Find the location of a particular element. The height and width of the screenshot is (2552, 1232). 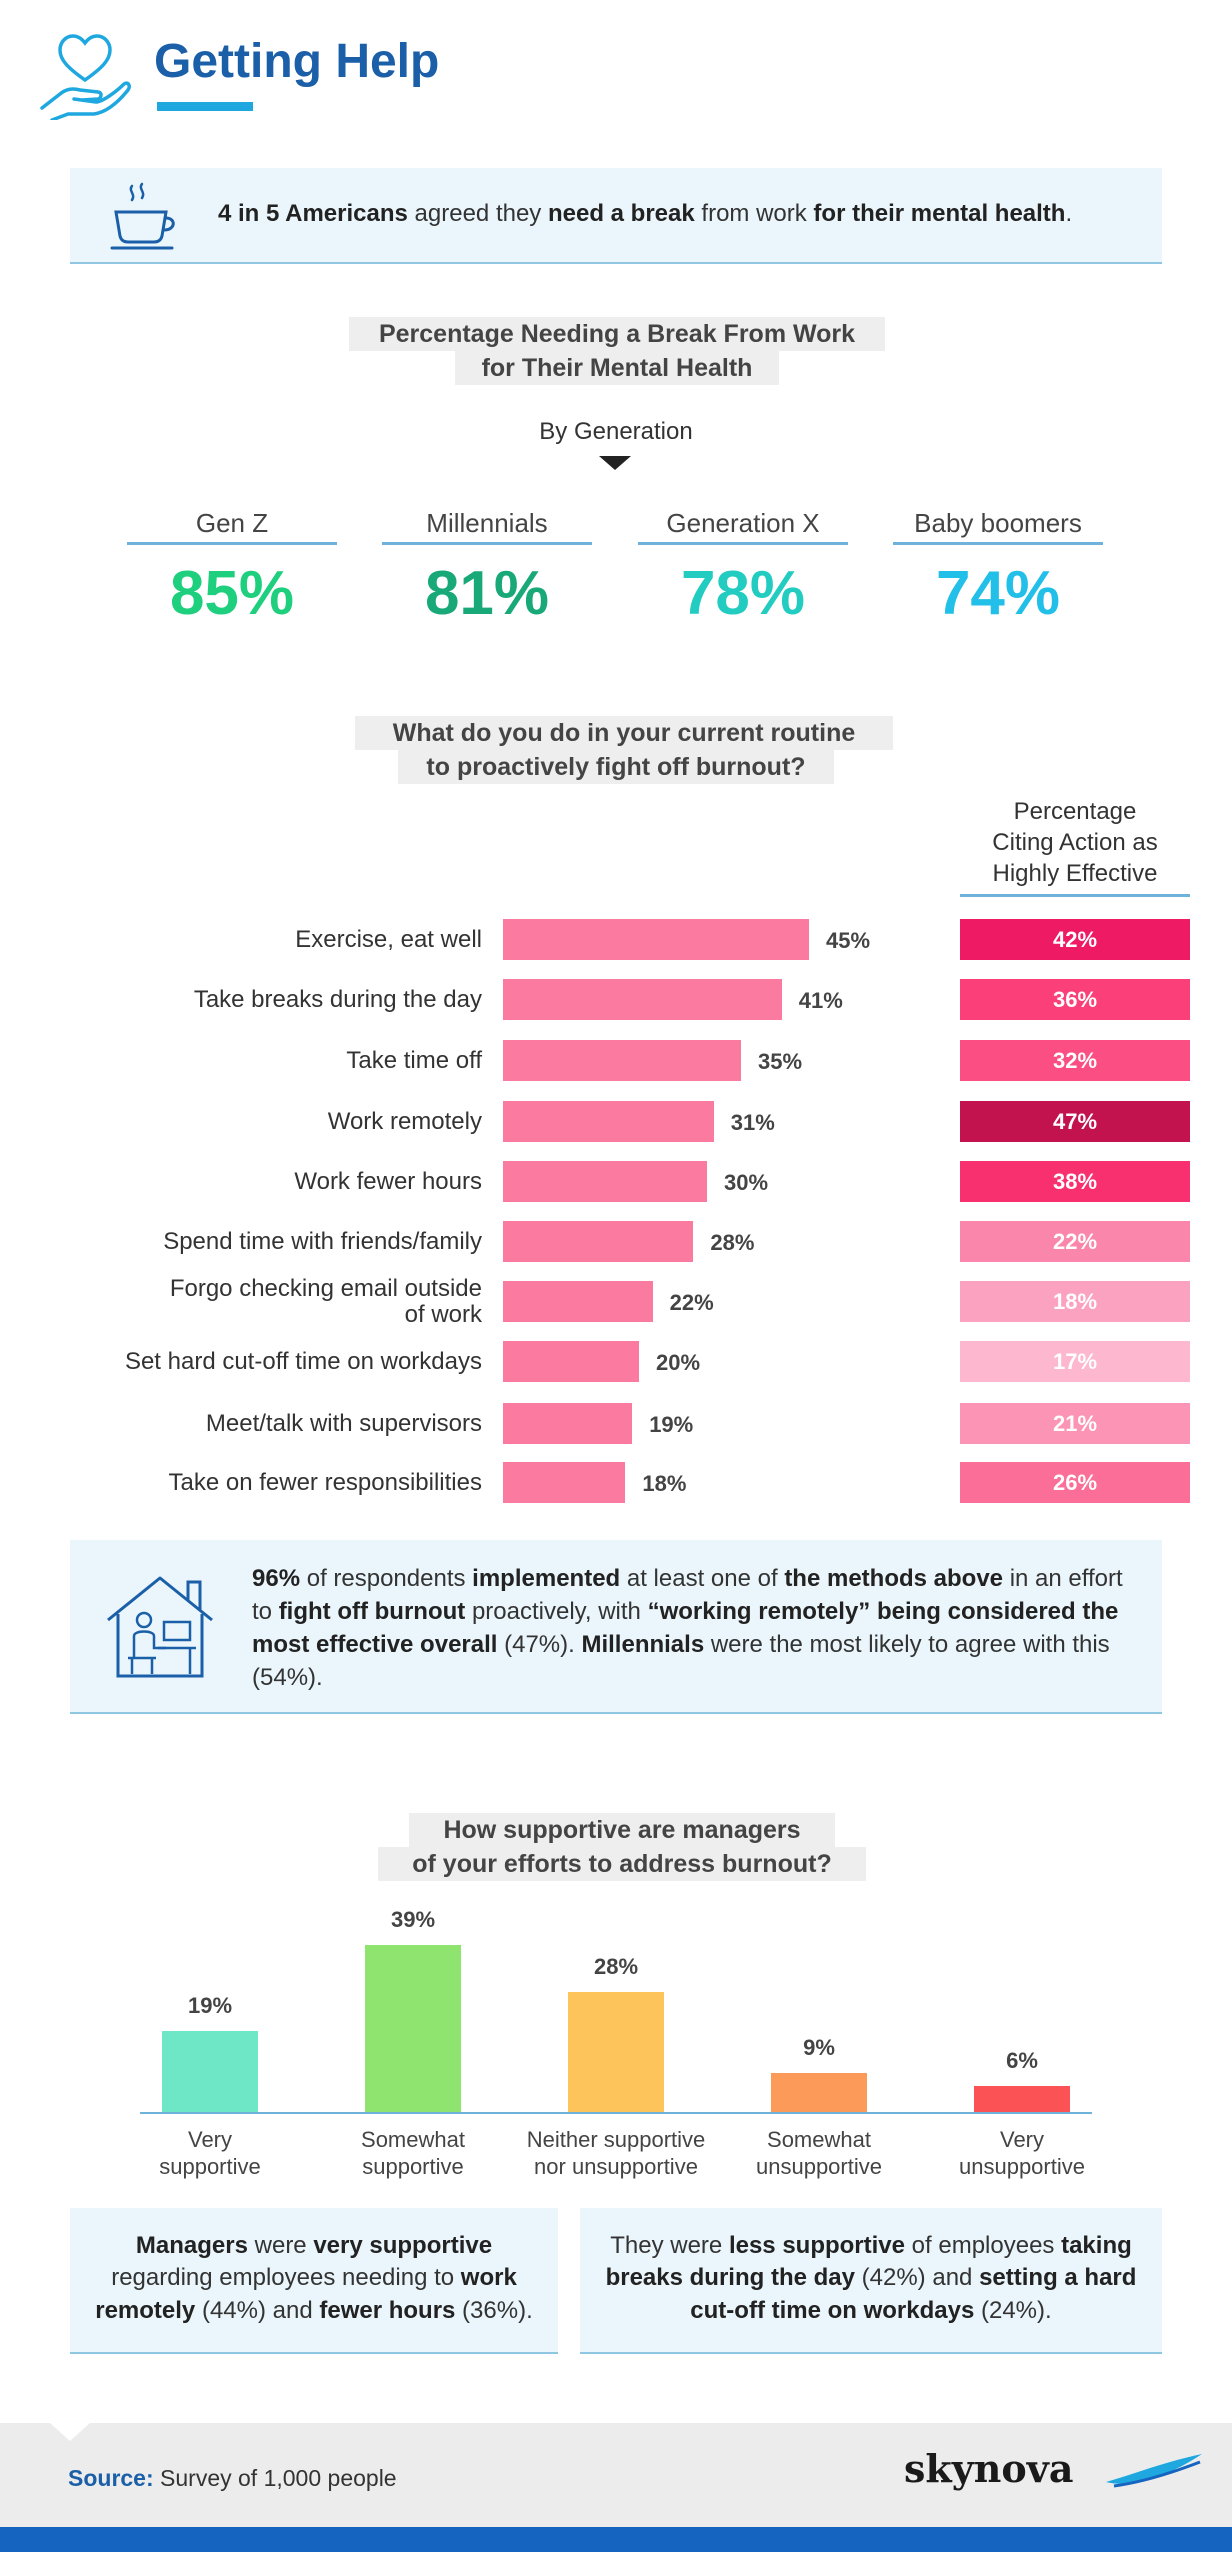

effective-header-underline is located at coordinates (1075, 895).